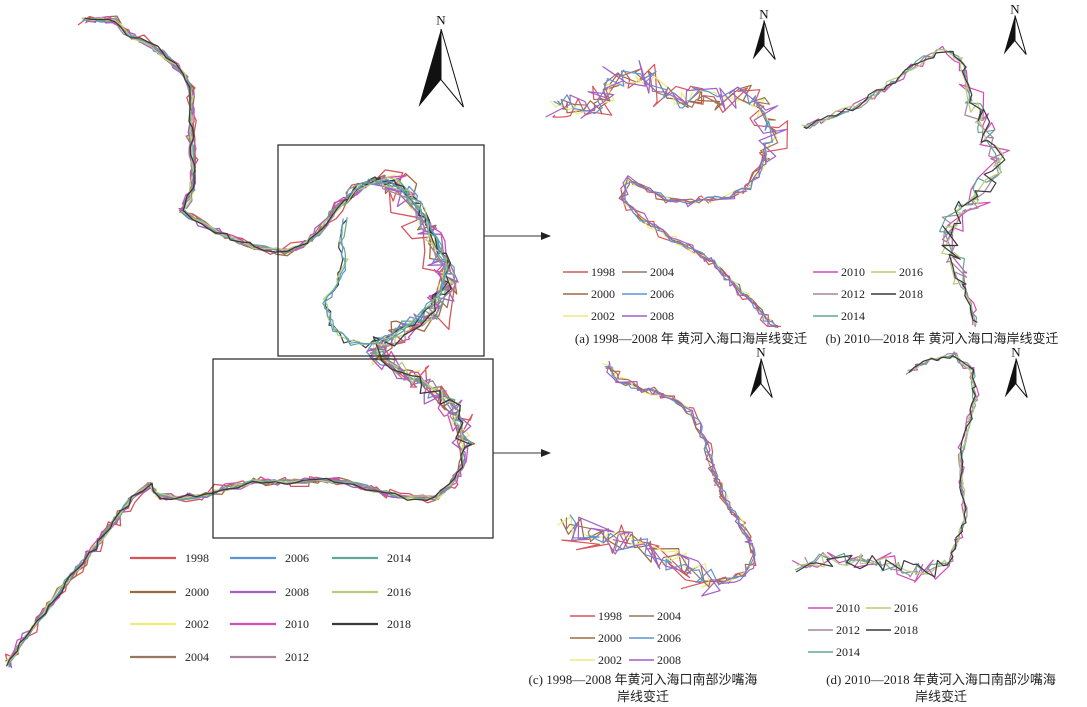 This screenshot has width=1087, height=707. I want to click on main-legend-item-2000: 2000, so click(169, 592).